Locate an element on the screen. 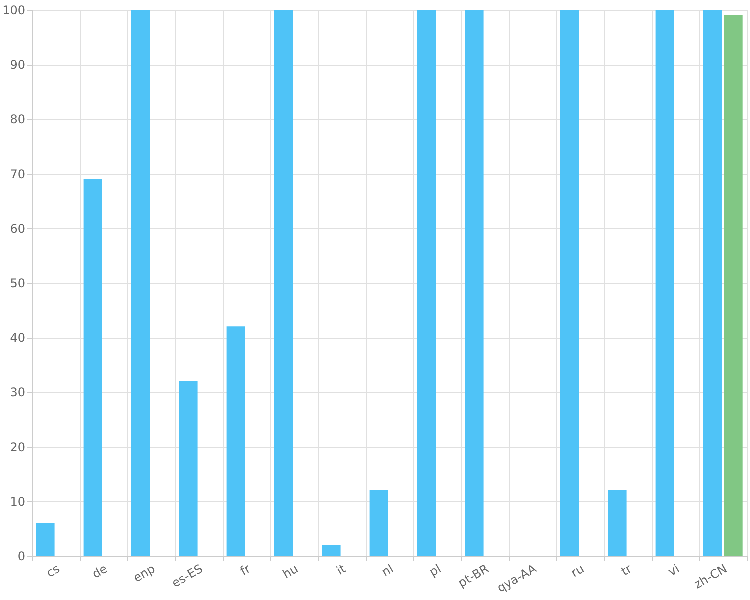 This screenshot has height=600, width=750. x-tick-label: vi is located at coordinates (674, 571).